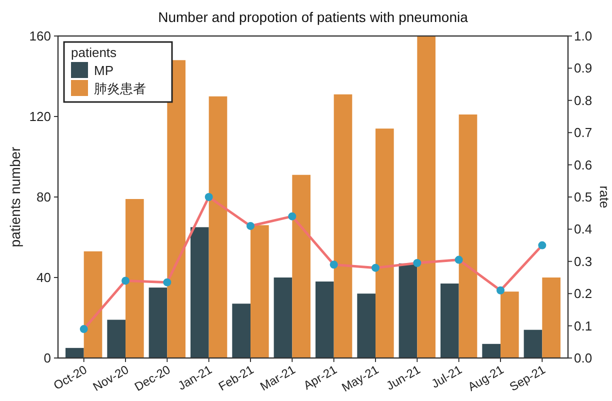 The width and height of the screenshot is (612, 401). I want to click on y-tick-label: 40, so click(43, 277).